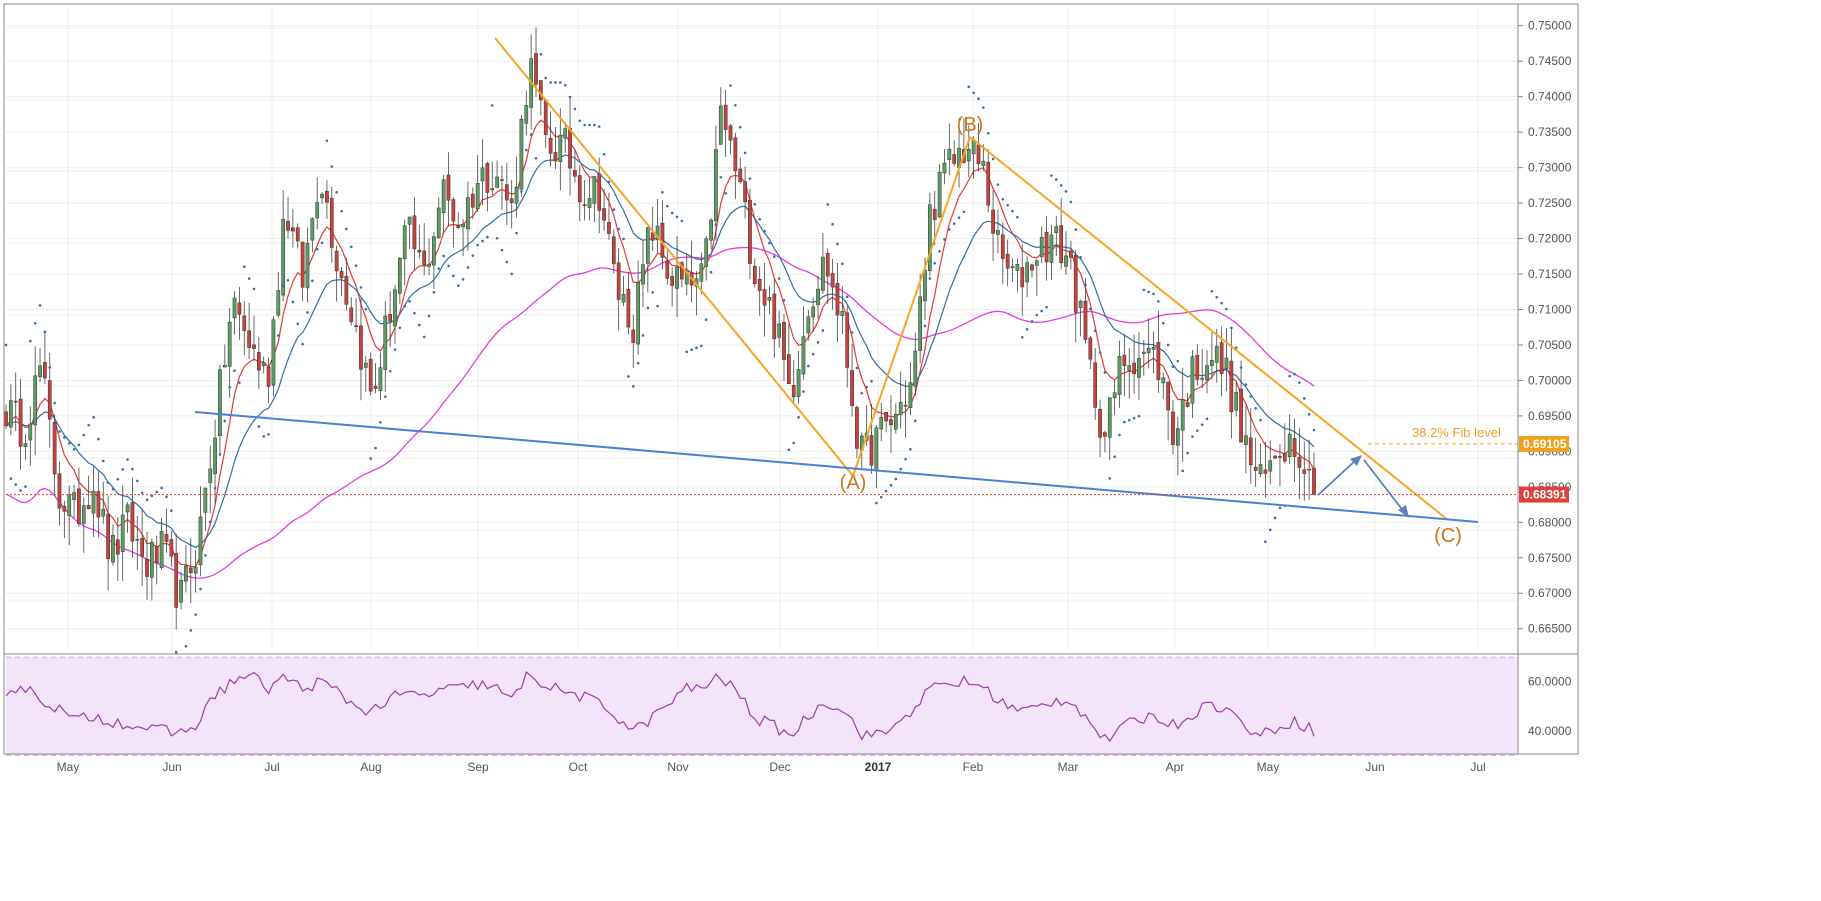 This screenshot has height=901, width=1821. Describe the element at coordinates (973, 767) in the screenshot. I see `time-tick-label: Feb` at that location.